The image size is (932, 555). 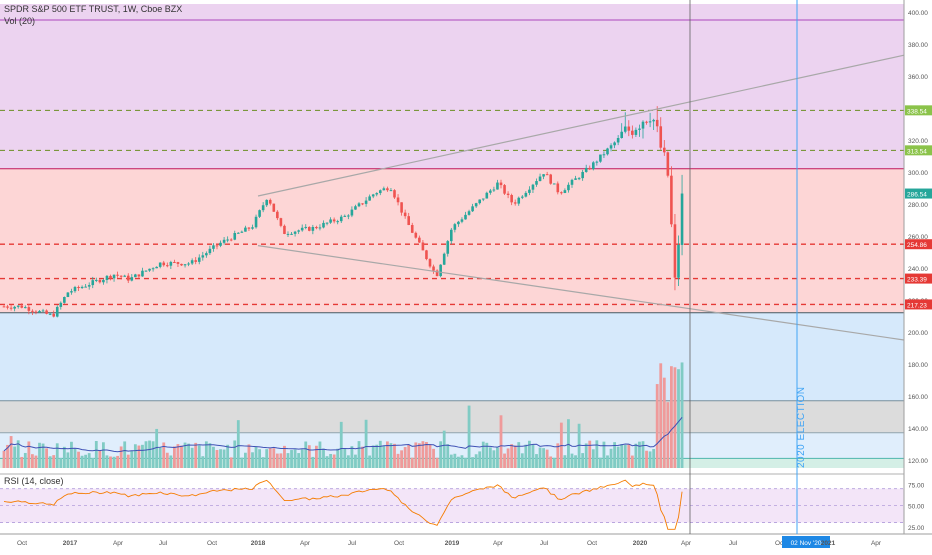 I want to click on rsi-pane, so click(x=466, y=501).